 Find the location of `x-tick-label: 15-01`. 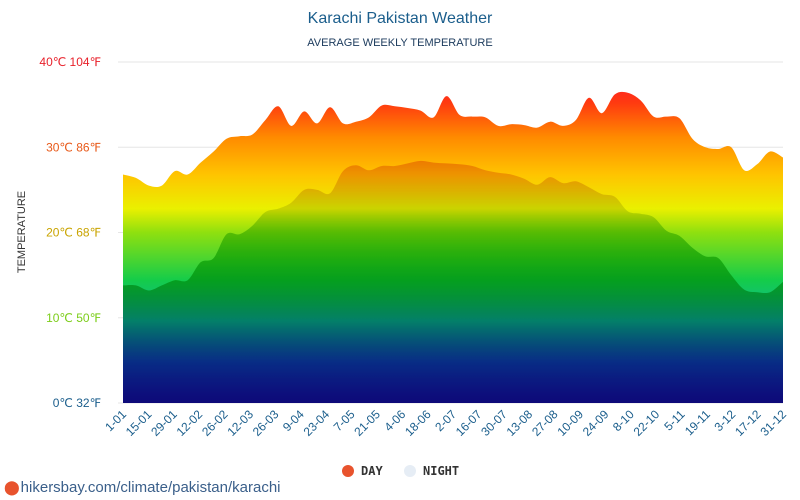

x-tick-label: 15-01 is located at coordinates (139, 423).